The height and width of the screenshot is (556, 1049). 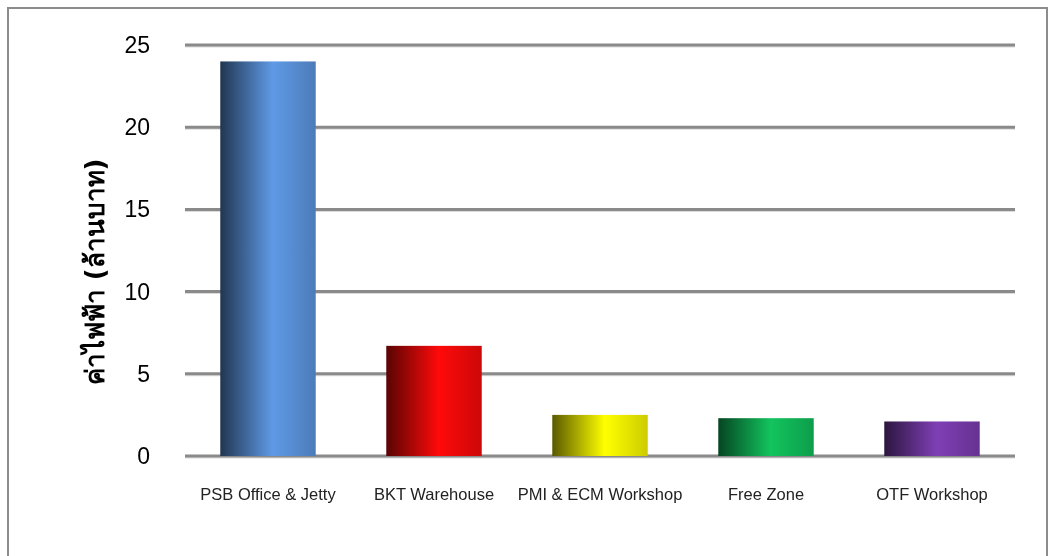 I want to click on y-tick-label: 15, so click(x=137, y=209).